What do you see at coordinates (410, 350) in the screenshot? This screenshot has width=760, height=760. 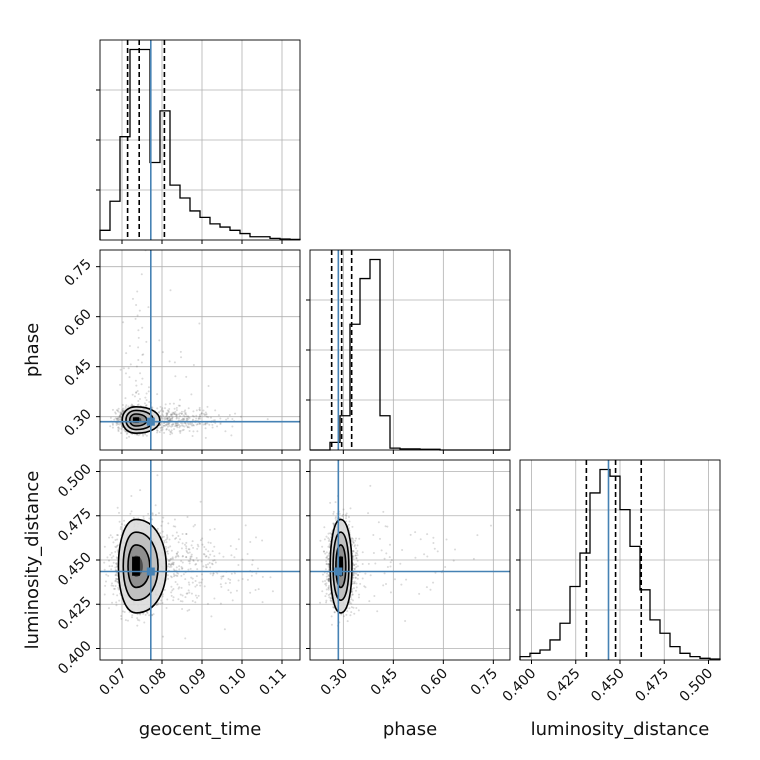 I see `panel-frame` at bounding box center [410, 350].